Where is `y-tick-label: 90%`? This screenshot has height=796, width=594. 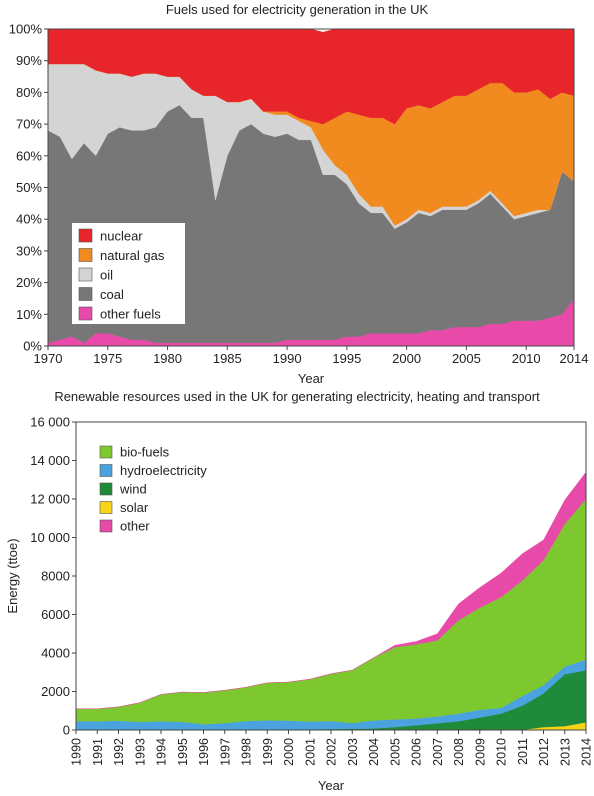 y-tick-label: 90% is located at coordinates (29, 60).